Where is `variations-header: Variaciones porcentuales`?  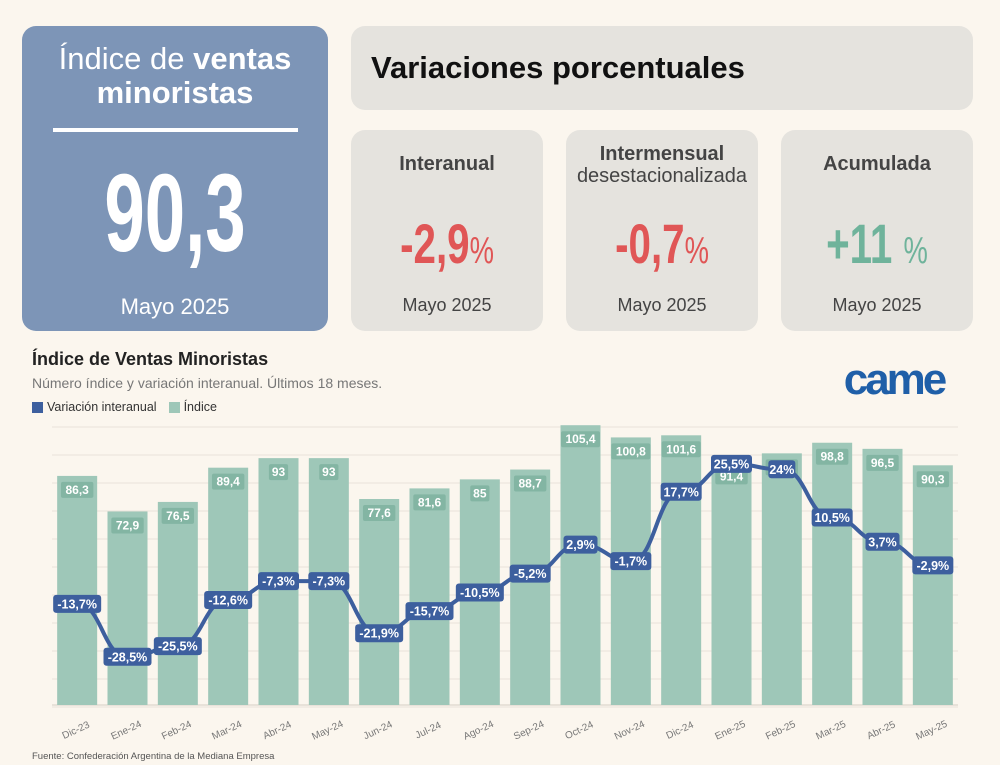 variations-header: Variaciones porcentuales is located at coordinates (662, 68).